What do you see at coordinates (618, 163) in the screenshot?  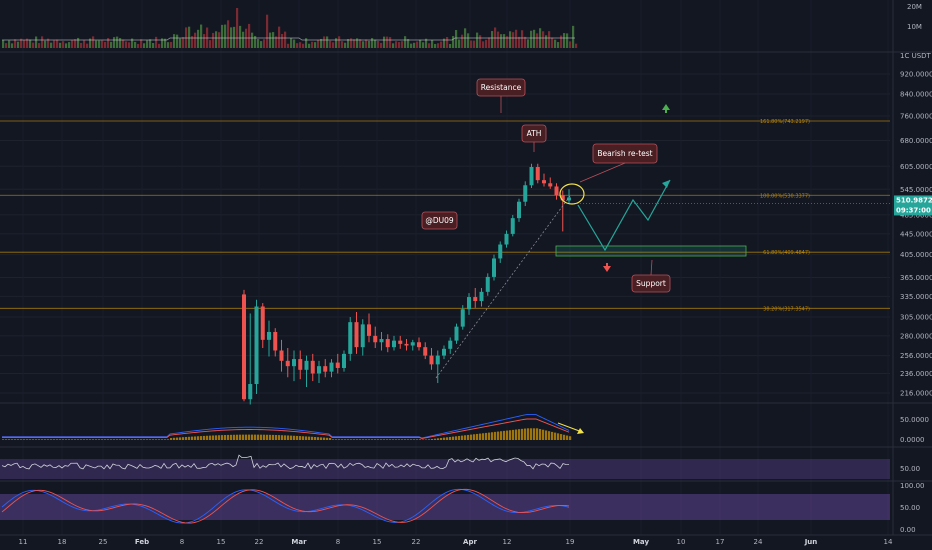 I see `bearish-retest-label: Bearish re-test` at bounding box center [618, 163].